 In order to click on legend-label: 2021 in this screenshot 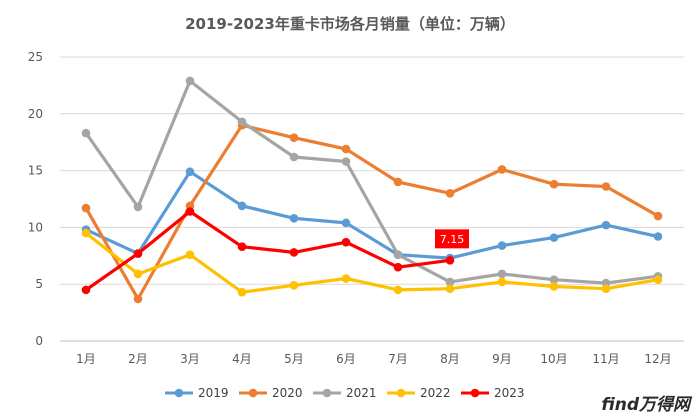, I will do `click(361, 393)`.